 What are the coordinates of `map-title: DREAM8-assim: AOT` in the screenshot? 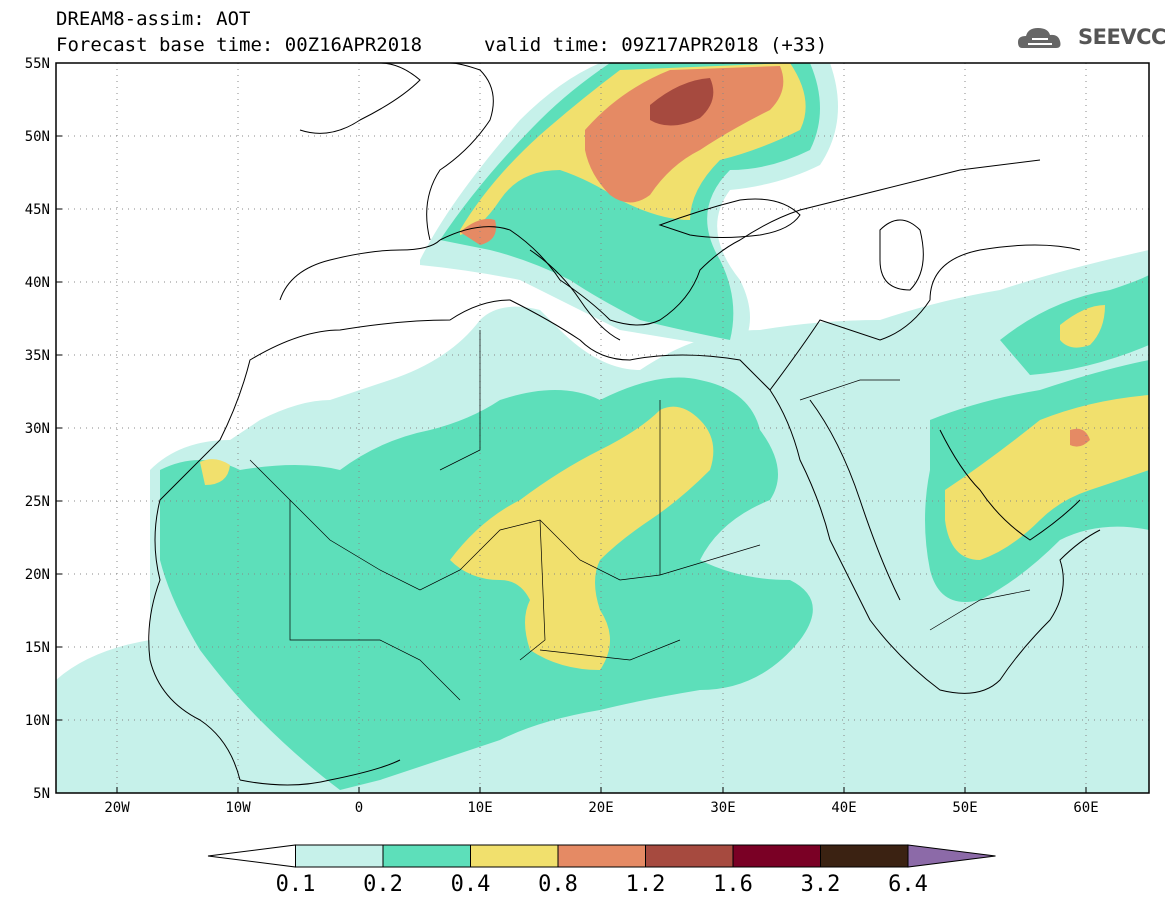 It's located at (153, 19).